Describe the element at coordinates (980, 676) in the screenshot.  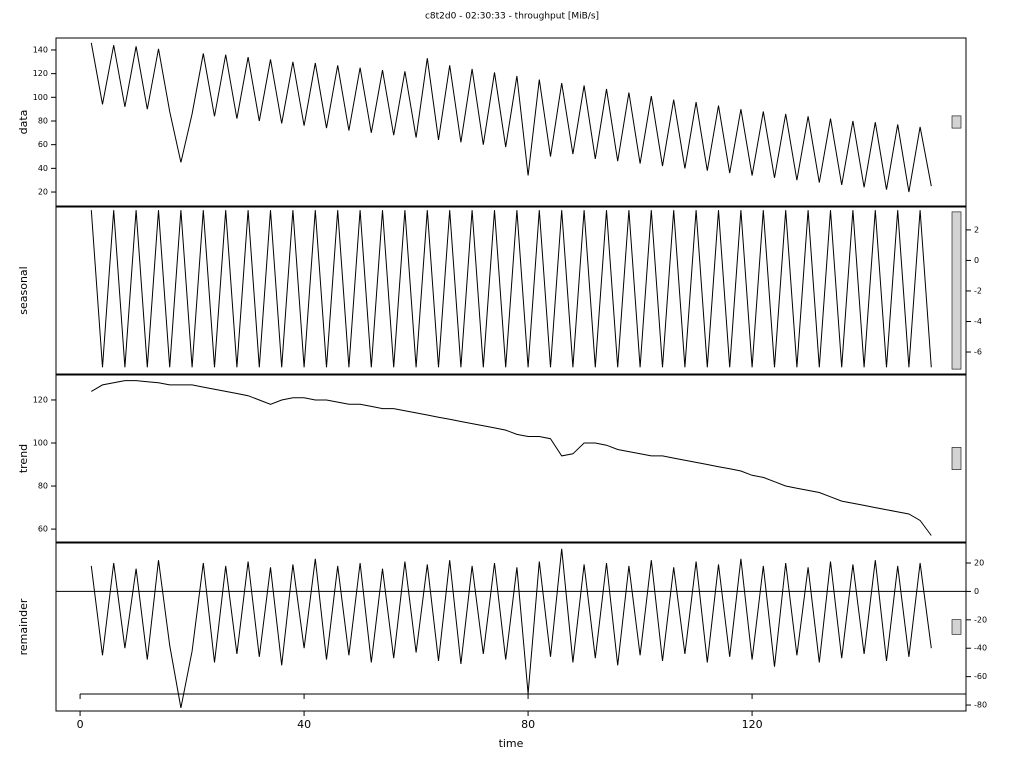
I see `y-tick-label: -60` at that location.